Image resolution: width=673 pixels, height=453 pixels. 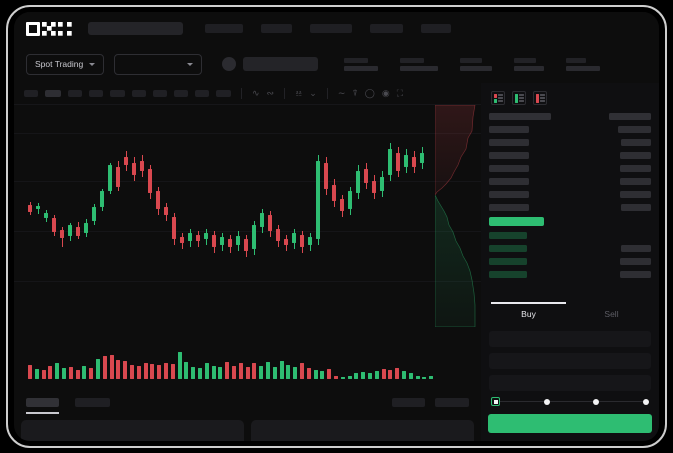 What do you see at coordinates (498, 98) in the screenshot?
I see `orderbook-mode-both` at bounding box center [498, 98].